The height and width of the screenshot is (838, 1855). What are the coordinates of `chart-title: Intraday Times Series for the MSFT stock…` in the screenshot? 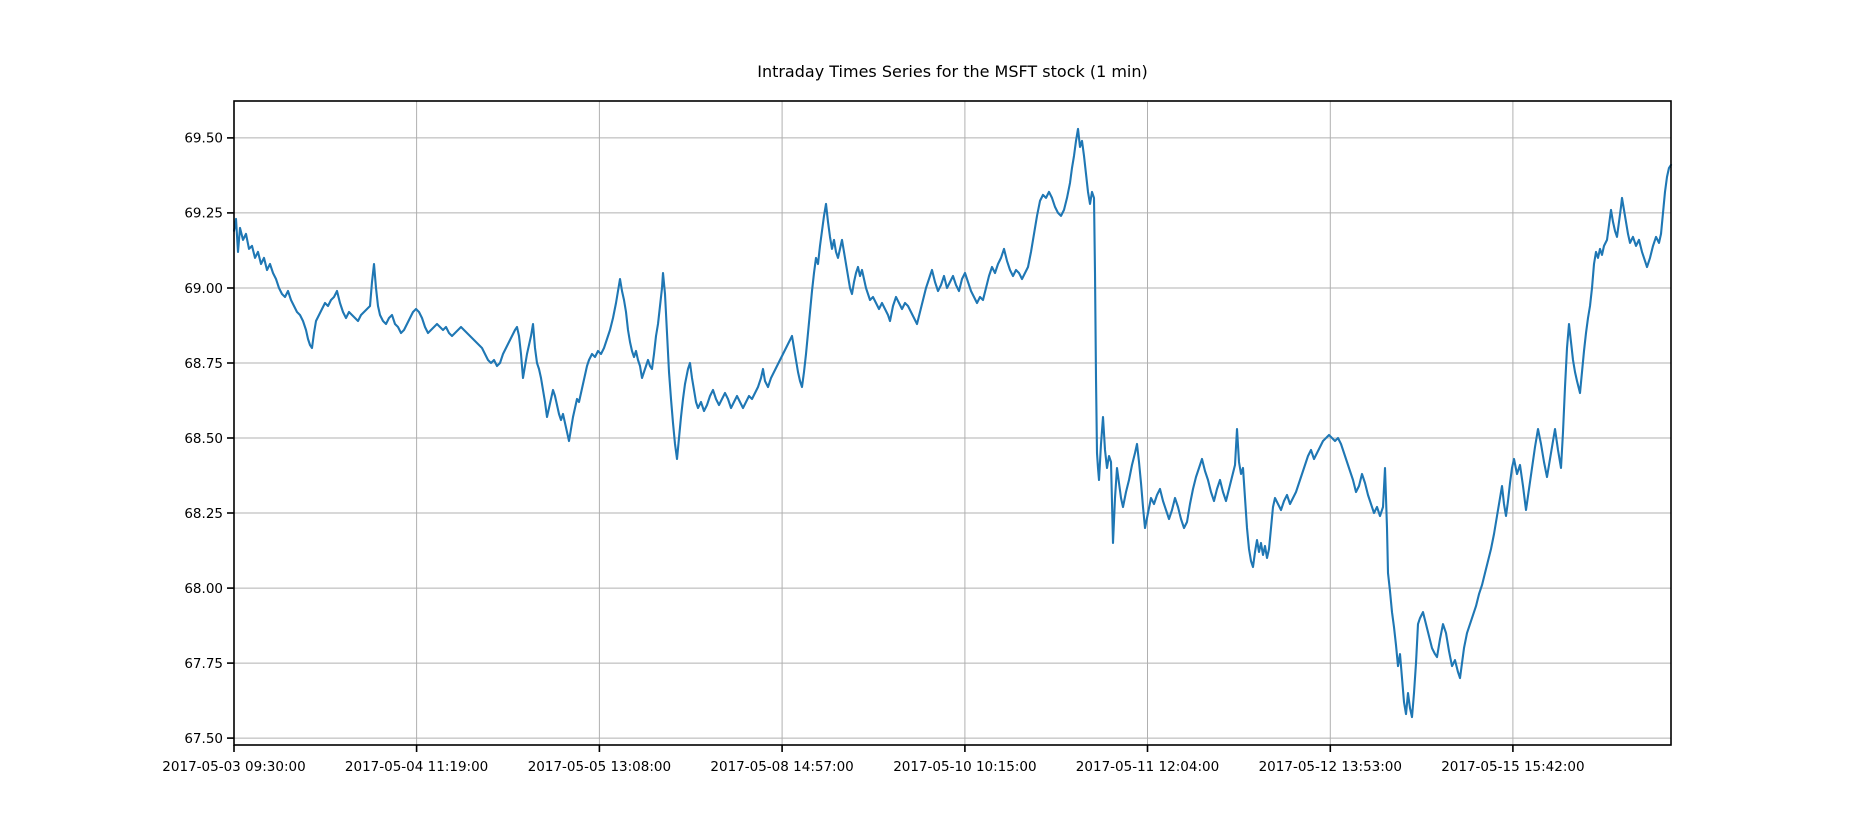 It's located at (952, 71).